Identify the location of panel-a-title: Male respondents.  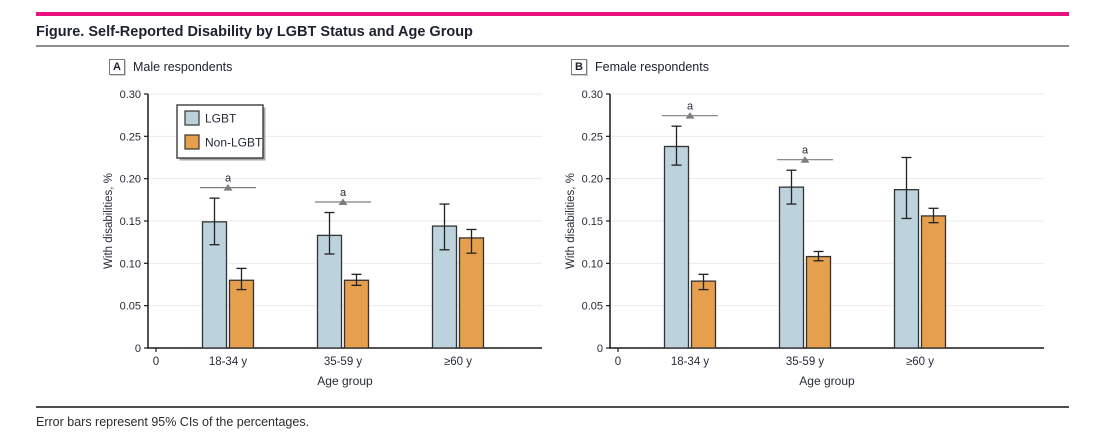
(183, 67).